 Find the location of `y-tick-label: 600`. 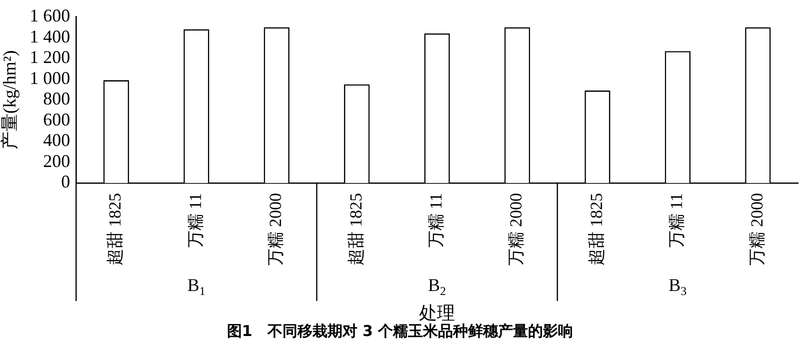

y-tick-label: 600 is located at coordinates (56, 119).